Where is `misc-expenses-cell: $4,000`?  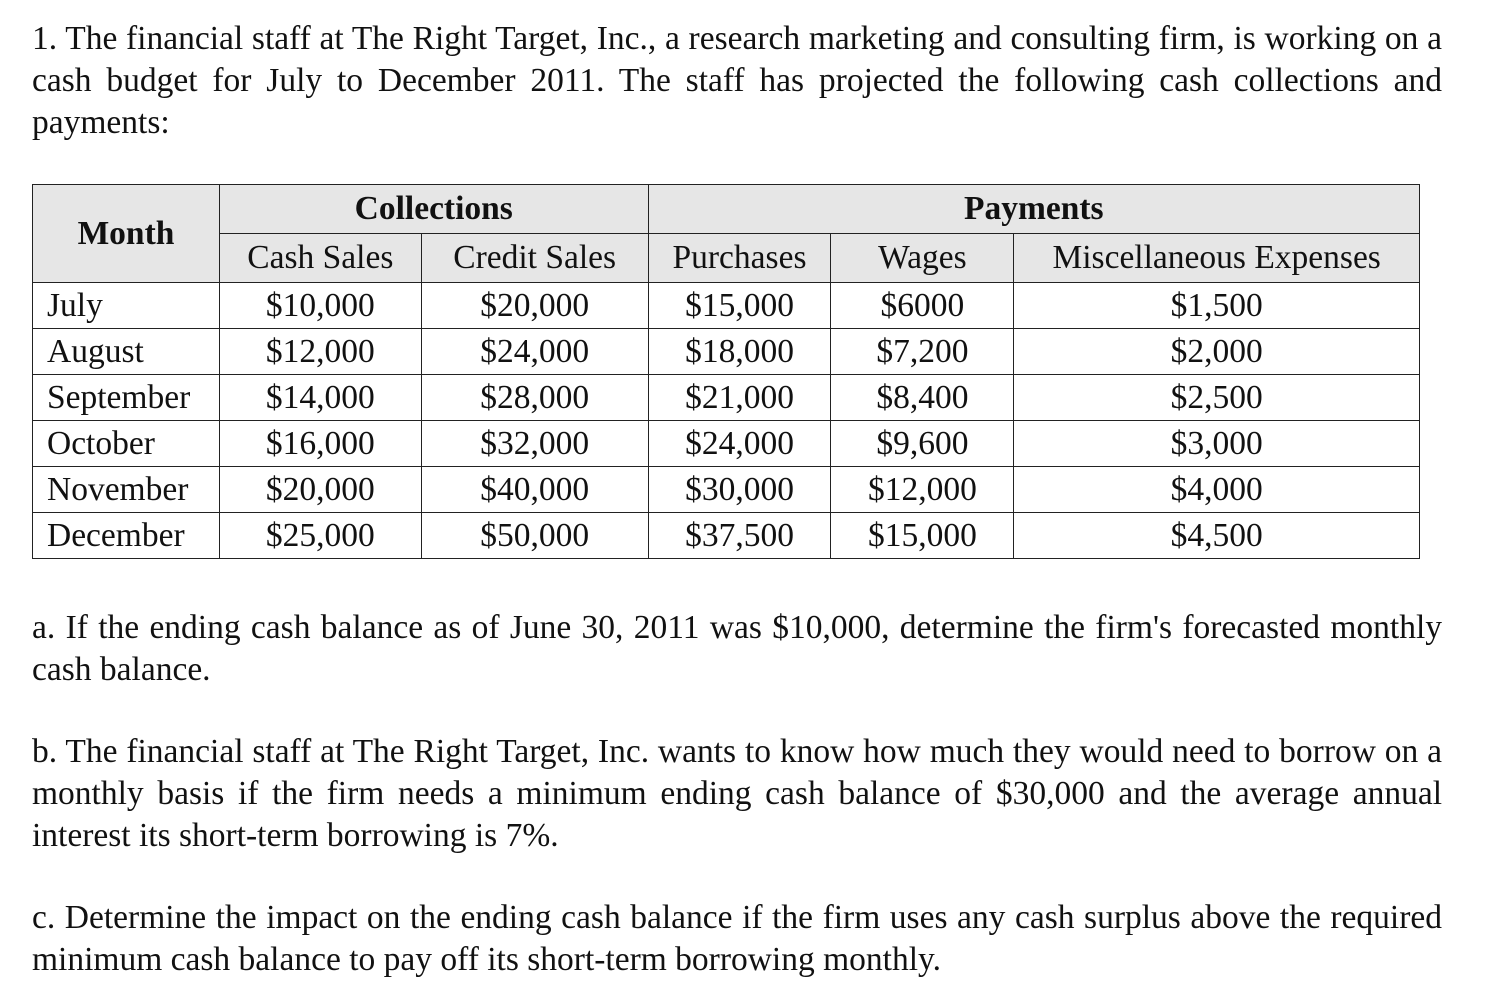 misc-expenses-cell: $4,000 is located at coordinates (1216, 489).